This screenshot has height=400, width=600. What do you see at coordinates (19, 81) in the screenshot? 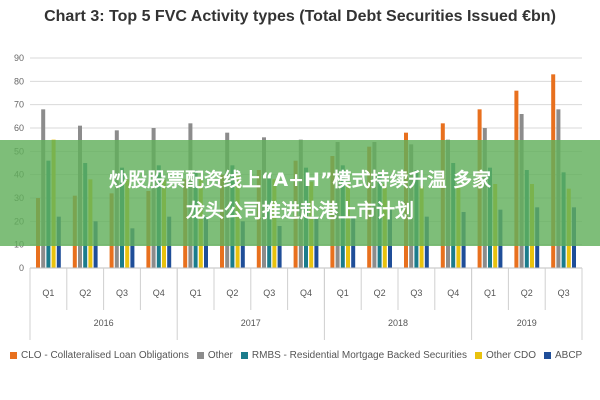
I see `y-tick-label: 80` at bounding box center [19, 81].